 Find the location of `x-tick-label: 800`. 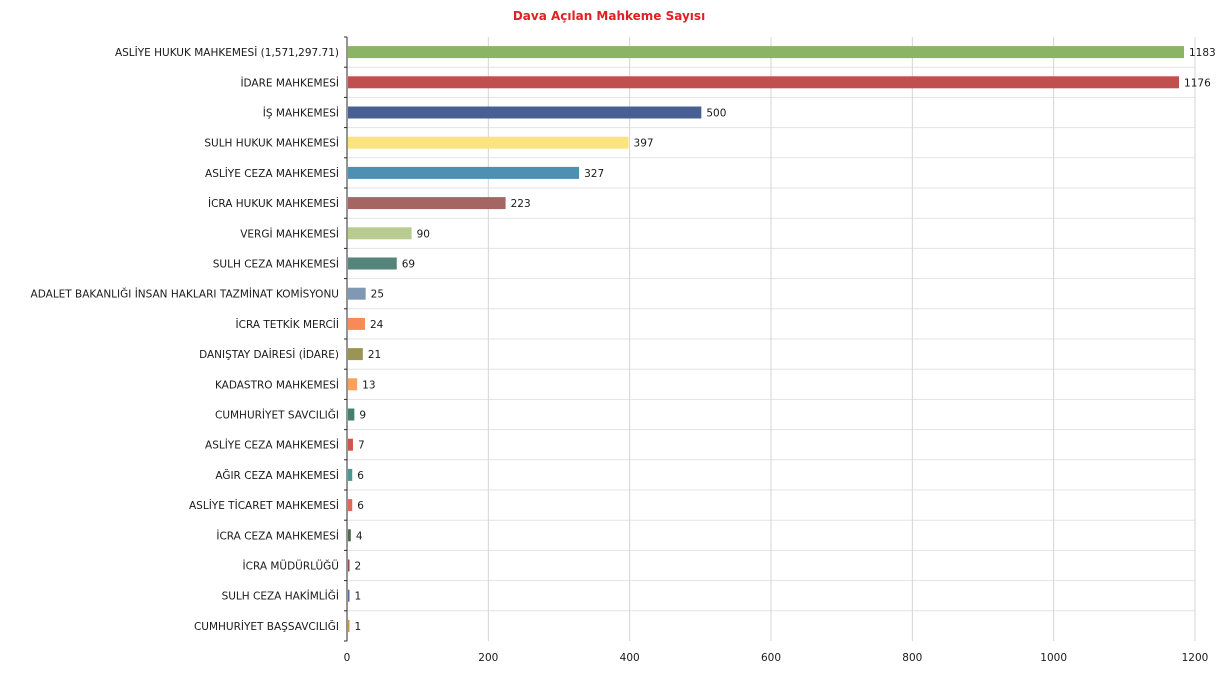

x-tick-label: 800 is located at coordinates (912, 658).